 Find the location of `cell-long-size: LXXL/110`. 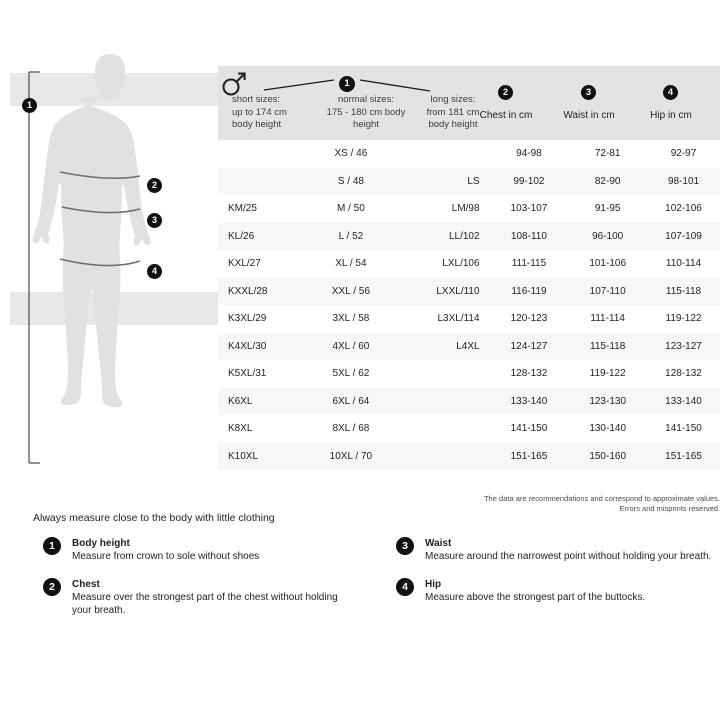

cell-long-size: LXXL/110 is located at coordinates (458, 291).